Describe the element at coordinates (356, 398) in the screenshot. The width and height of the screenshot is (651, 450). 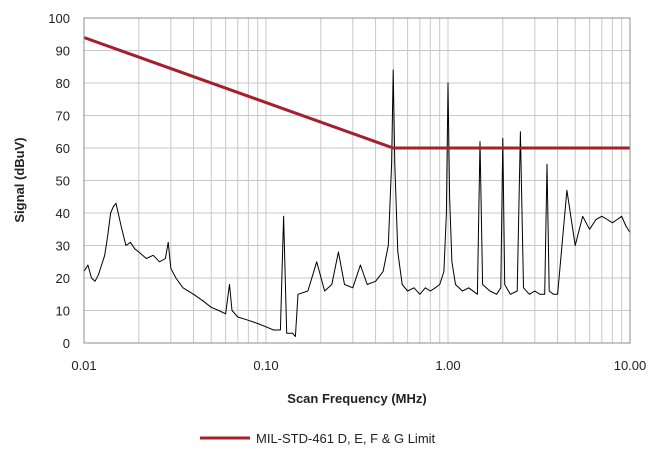
I see `x-axis-title: Scan Frequency (MHz)` at that location.